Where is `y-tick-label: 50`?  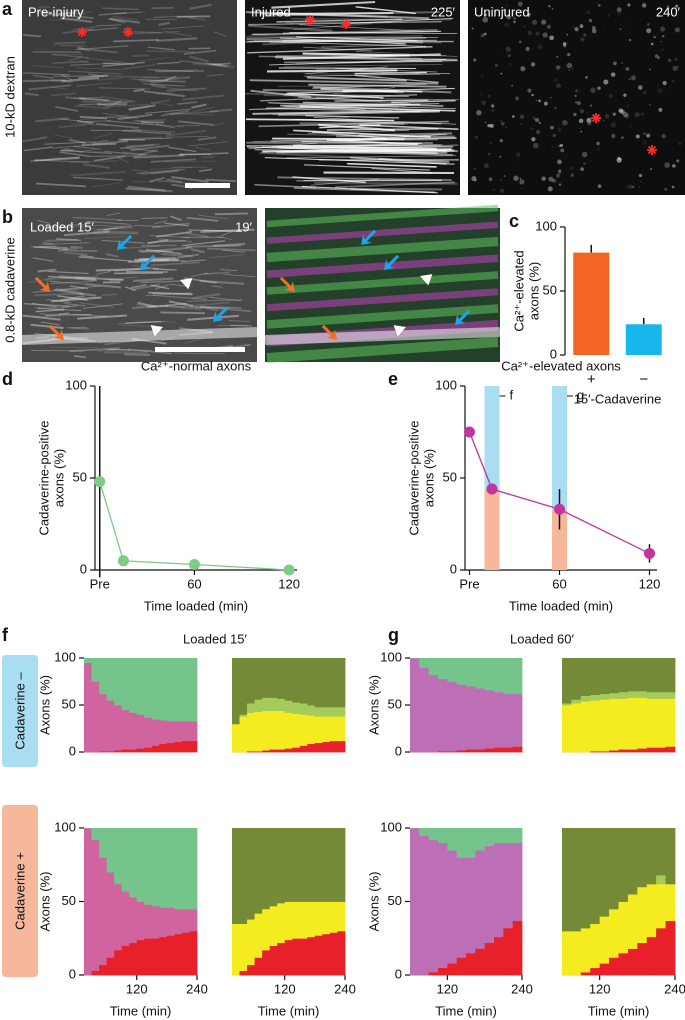
y-tick-label: 50 is located at coordinates (450, 476).